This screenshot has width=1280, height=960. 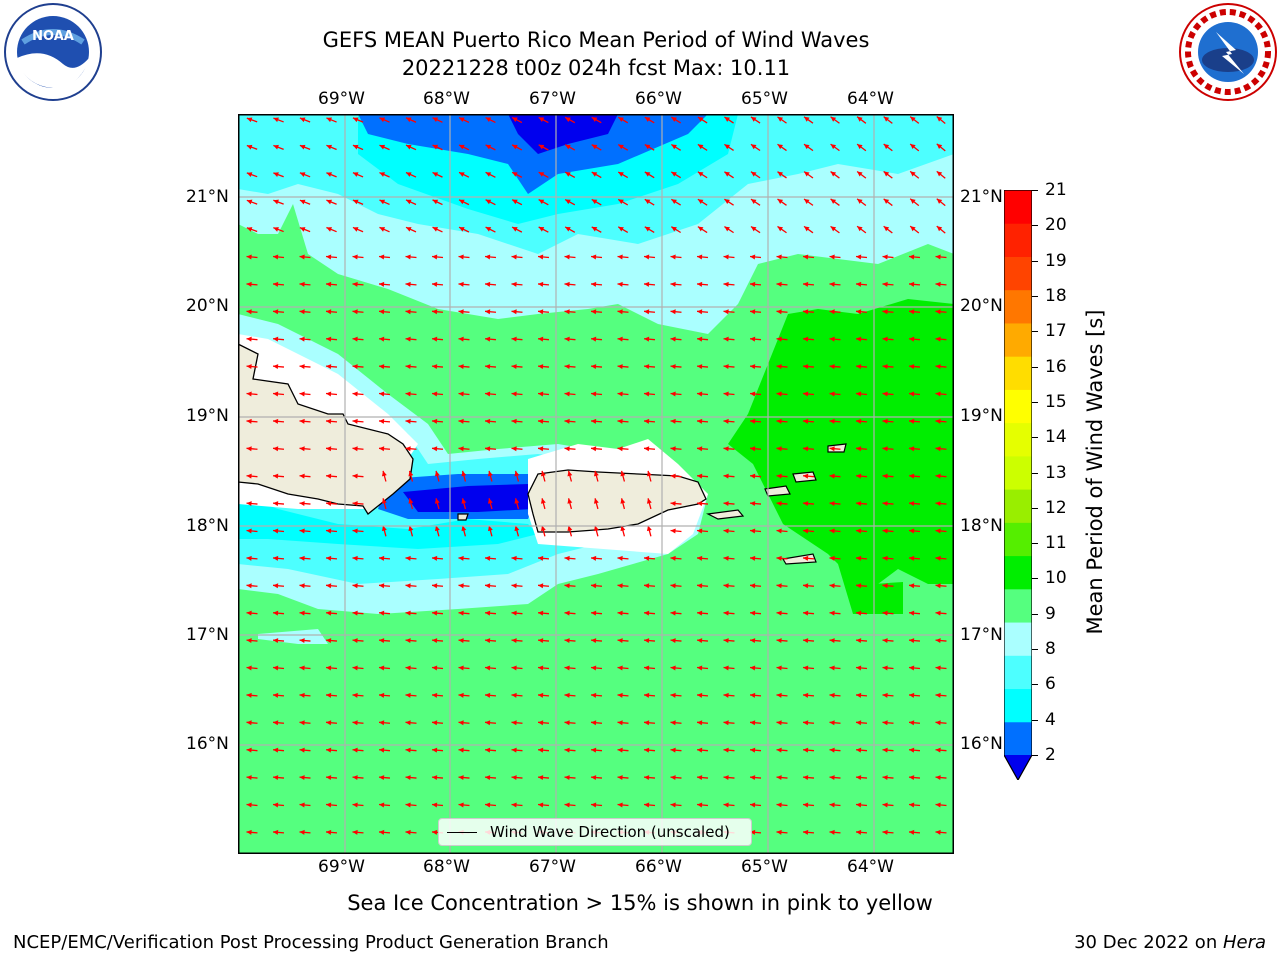 What do you see at coordinates (1056, 190) in the screenshot?
I see `colorbar-tick-label: 21` at bounding box center [1056, 190].